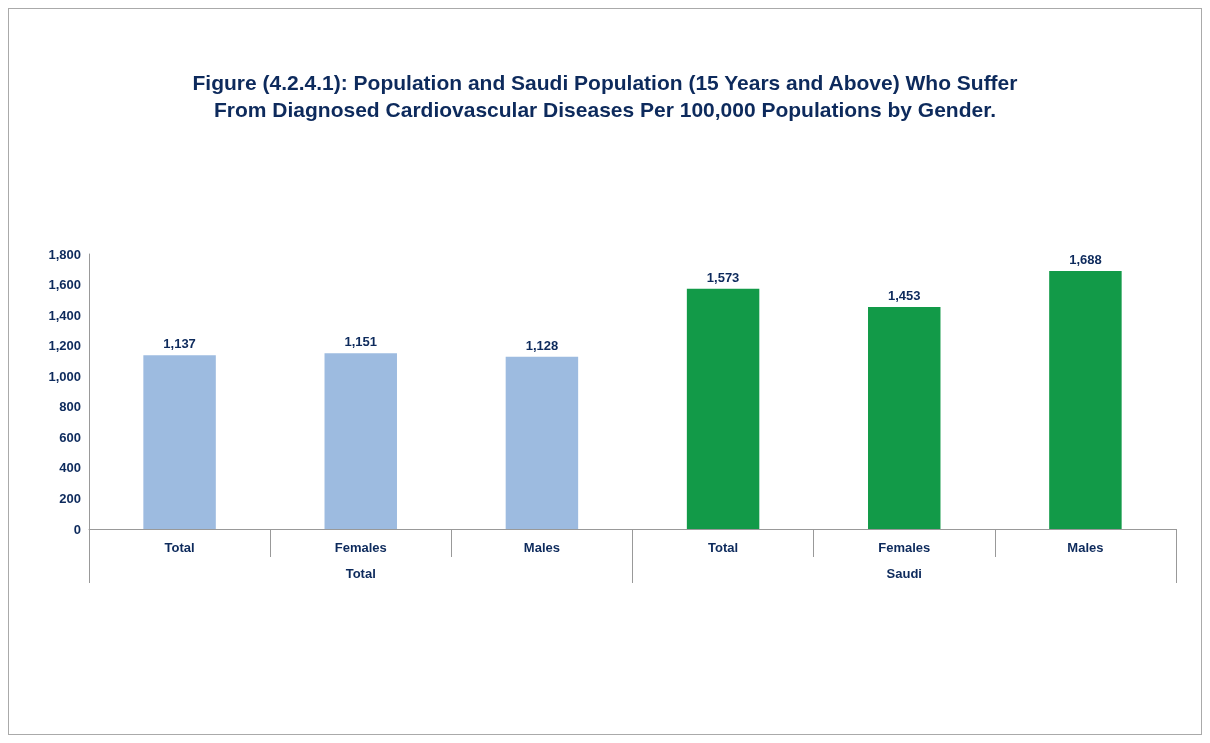 Image resolution: width=1210 pixels, height=743 pixels. Describe the element at coordinates (542, 345) in the screenshot. I see `data-label: 1,128` at that location.